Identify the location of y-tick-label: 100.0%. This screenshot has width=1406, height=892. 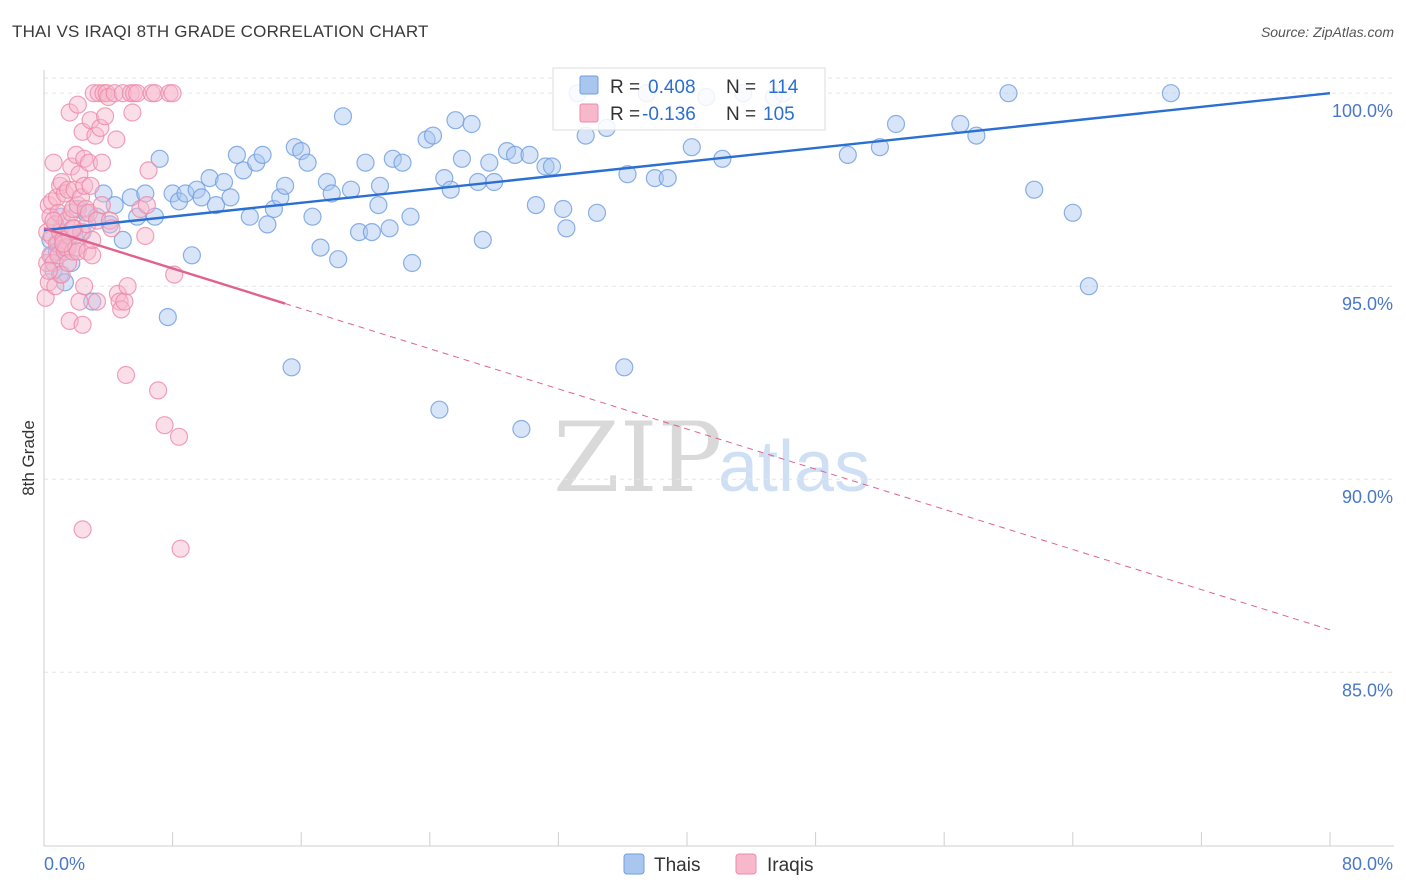
(1362, 111).